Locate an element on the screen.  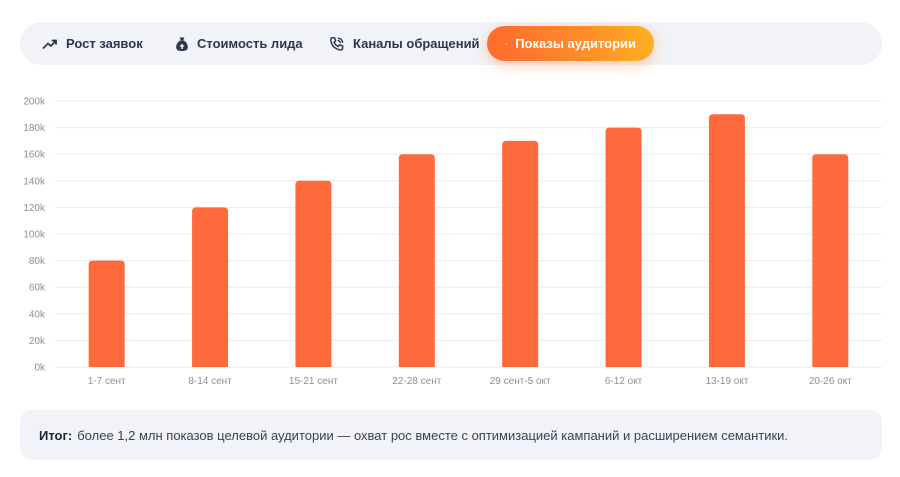
y-axis-ticks: 0k 20k 40k 60k 80k 100k 120k 140k 160k 180k 200k is located at coordinates (34, 235).